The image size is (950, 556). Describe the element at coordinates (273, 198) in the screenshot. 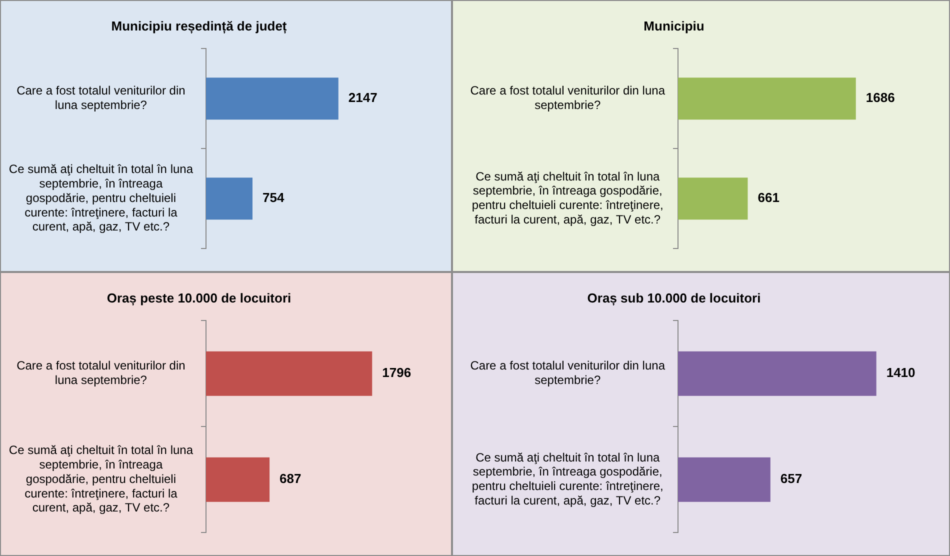

I see `data-label: 754` at that location.